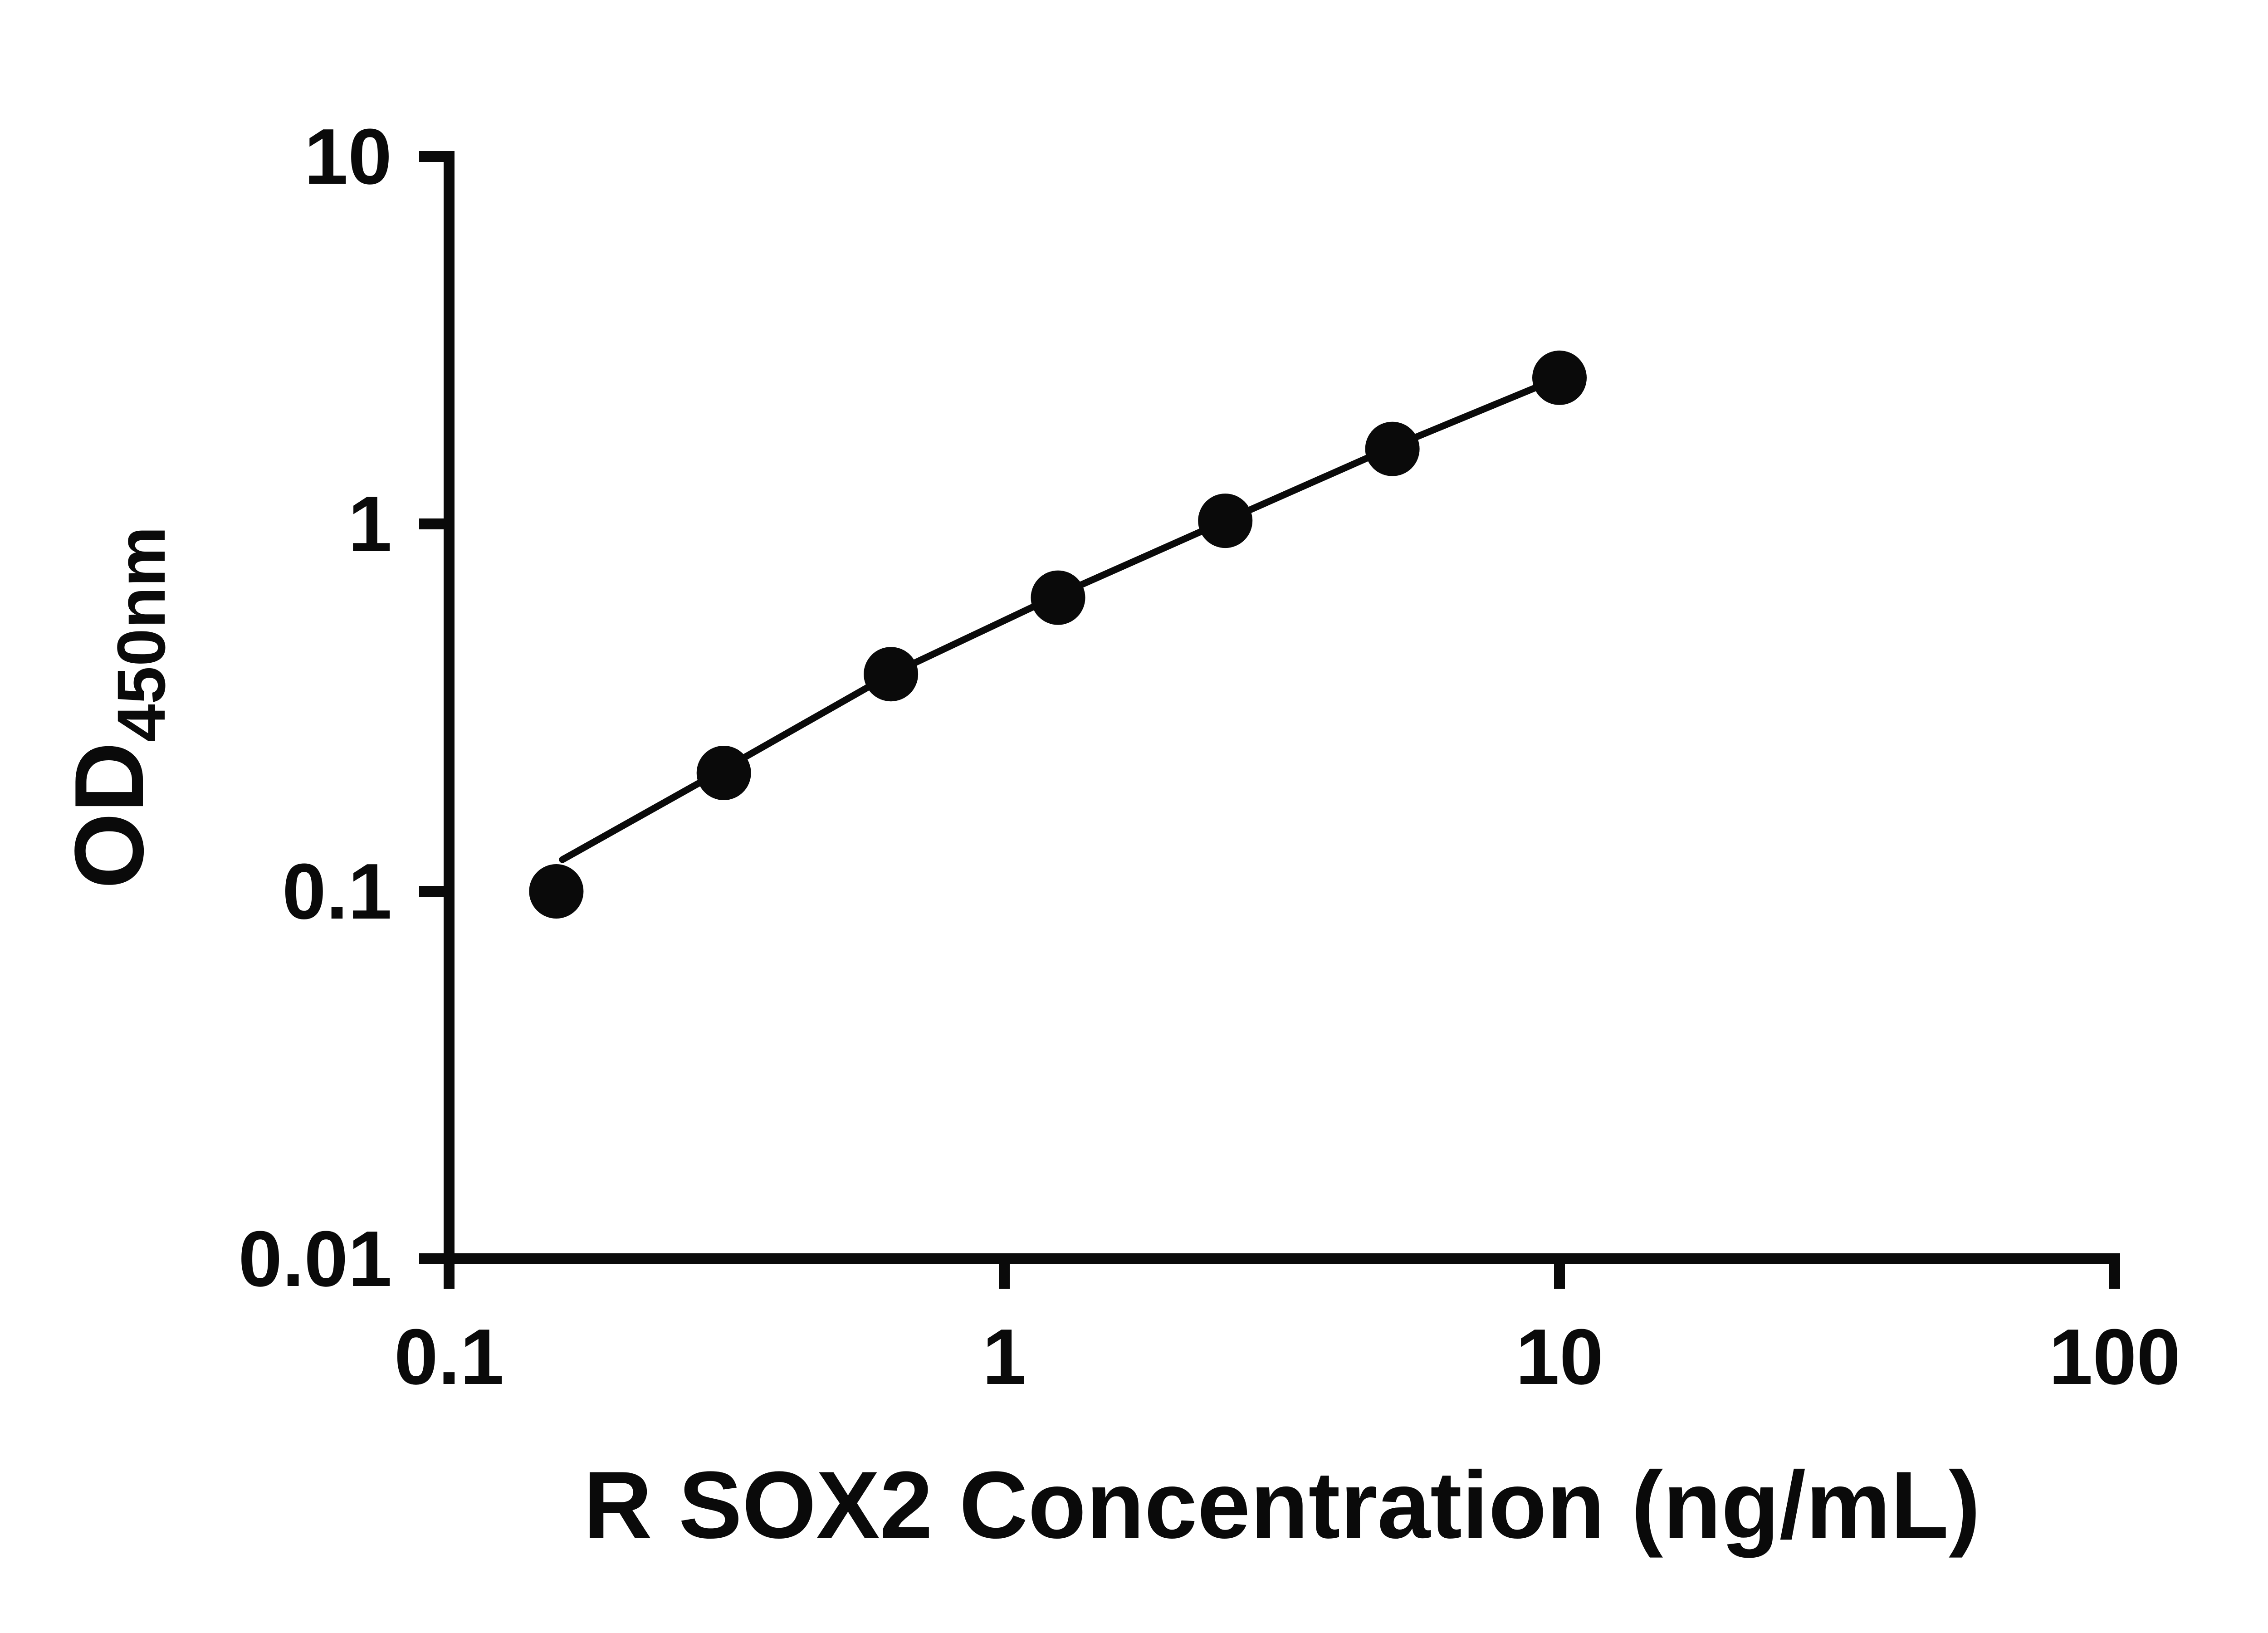 This screenshot has width=2268, height=1633. I want to click on y-tick-label: 0.1, so click(337, 891).